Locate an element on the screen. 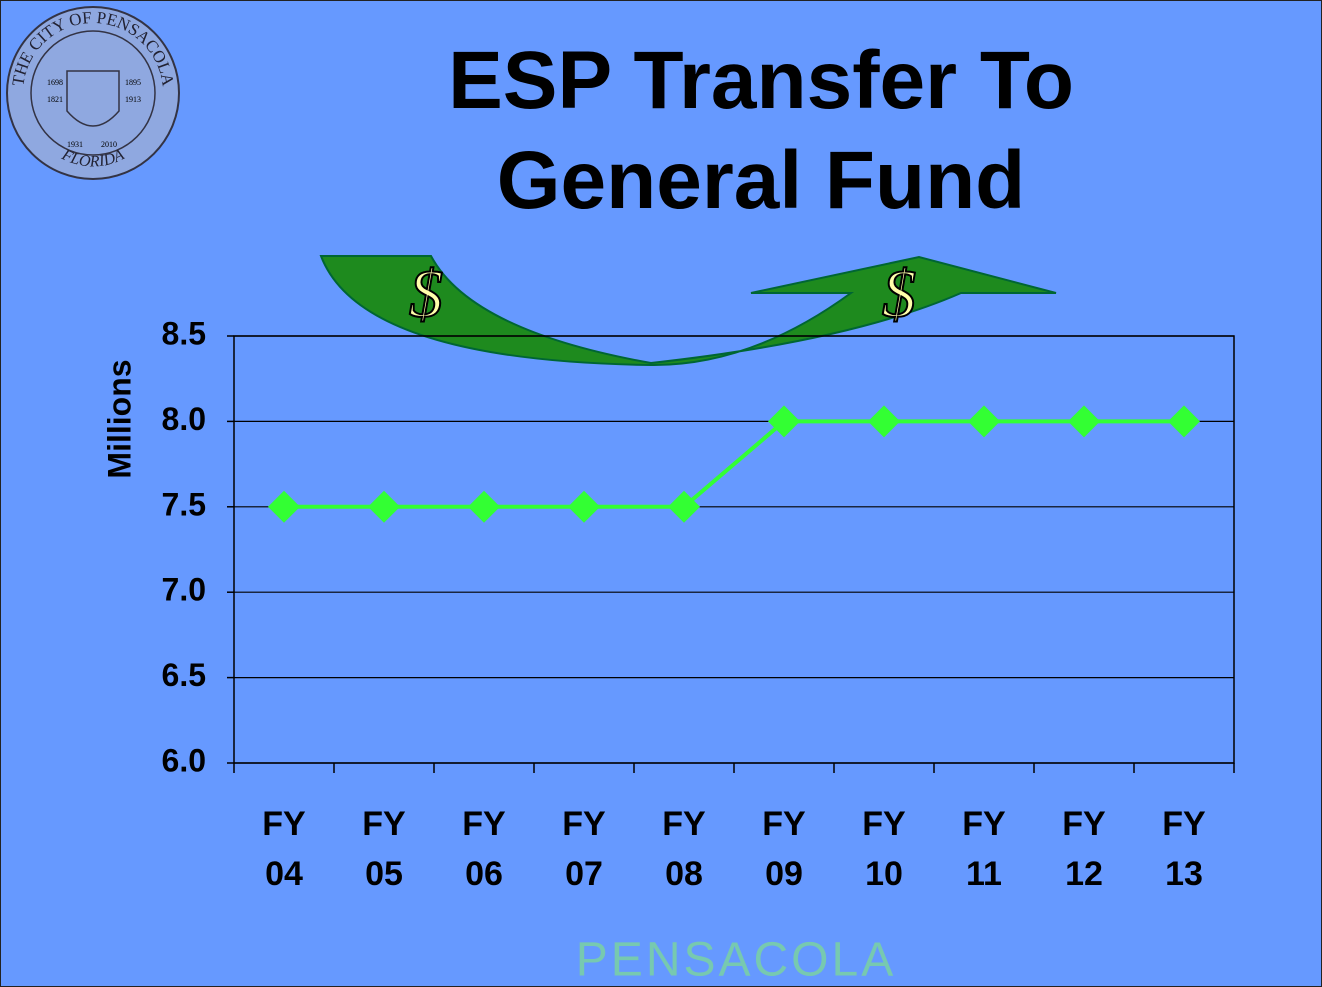  x-tick-label: FY 06 is located at coordinates (484, 849).